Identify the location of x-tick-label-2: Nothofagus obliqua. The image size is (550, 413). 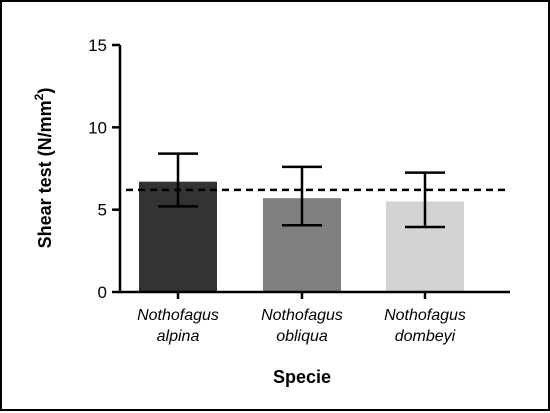
(302, 326).